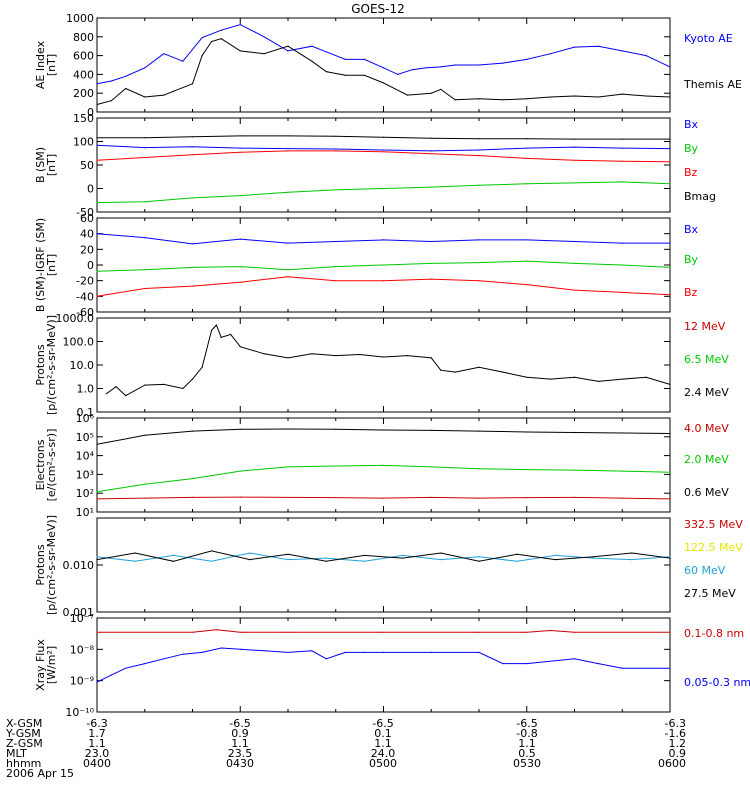  What do you see at coordinates (83, 93) in the screenshot?
I see `y-tick-label: 200` at bounding box center [83, 93].